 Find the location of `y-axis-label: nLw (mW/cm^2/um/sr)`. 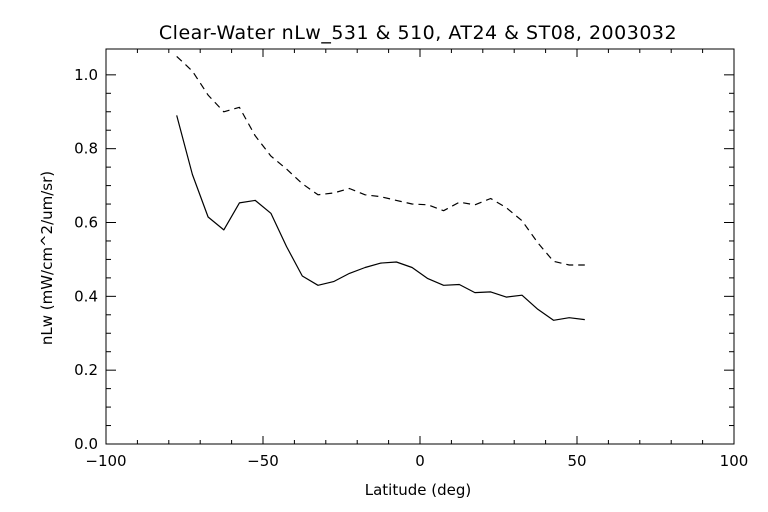

y-axis-label: nLw (mW/cm^2/um/sr) is located at coordinates (47, 258).